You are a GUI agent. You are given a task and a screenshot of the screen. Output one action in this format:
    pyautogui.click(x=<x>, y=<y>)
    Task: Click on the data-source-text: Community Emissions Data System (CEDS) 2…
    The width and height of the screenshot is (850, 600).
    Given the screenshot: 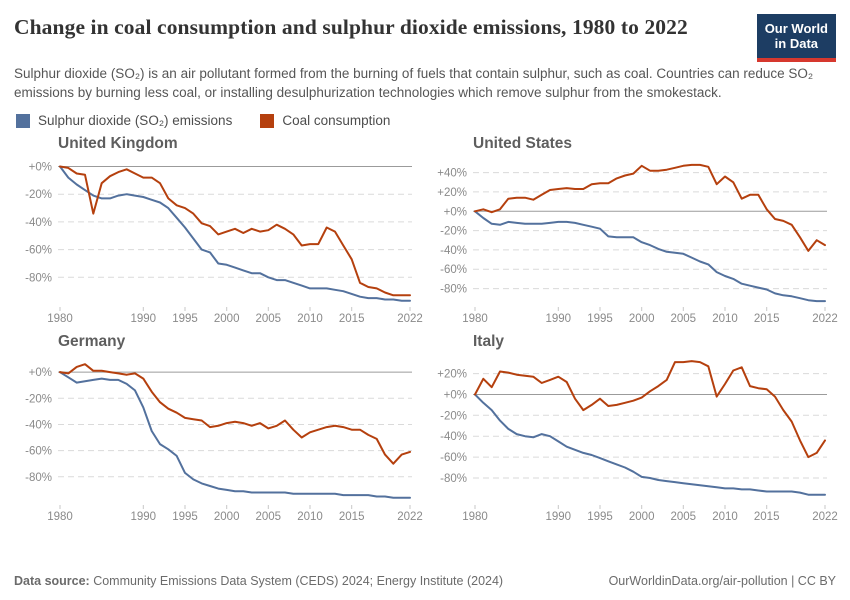 What is the action you would take?
    pyautogui.click(x=296, y=581)
    